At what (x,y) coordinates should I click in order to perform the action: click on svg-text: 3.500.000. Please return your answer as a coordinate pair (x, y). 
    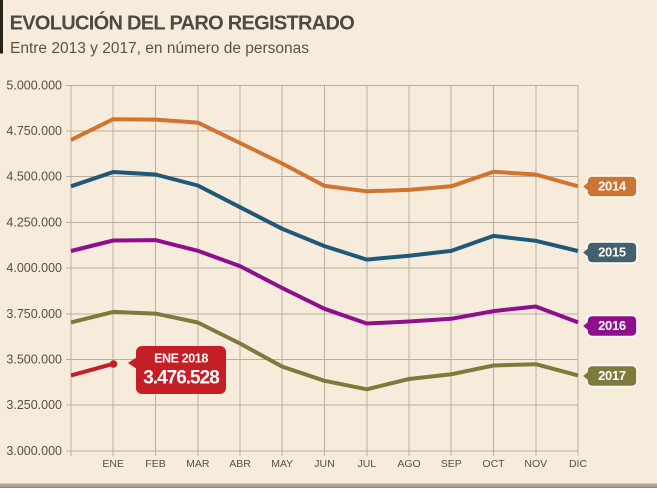
    Looking at the image, I should click on (34, 360).